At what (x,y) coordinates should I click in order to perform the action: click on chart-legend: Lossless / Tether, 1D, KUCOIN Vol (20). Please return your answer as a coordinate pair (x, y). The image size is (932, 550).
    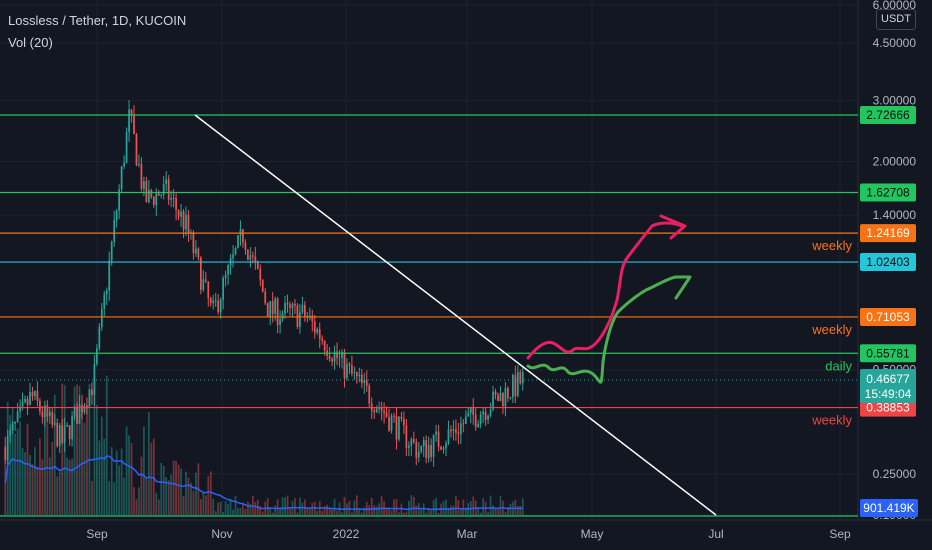
    Looking at the image, I should click on (97, 32).